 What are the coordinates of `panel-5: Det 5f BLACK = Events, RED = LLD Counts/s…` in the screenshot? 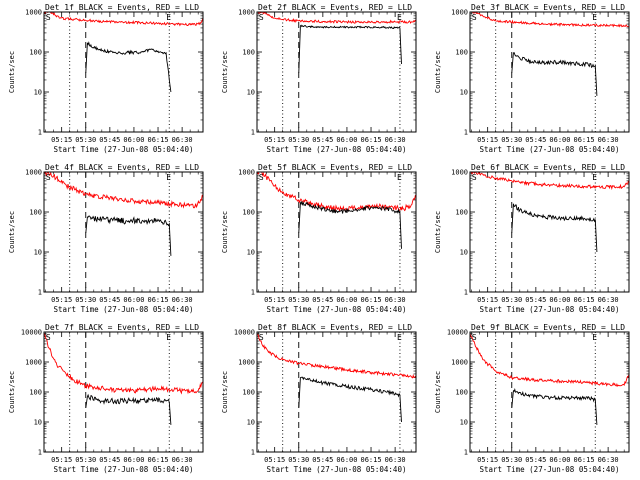 It's located at (319, 238).